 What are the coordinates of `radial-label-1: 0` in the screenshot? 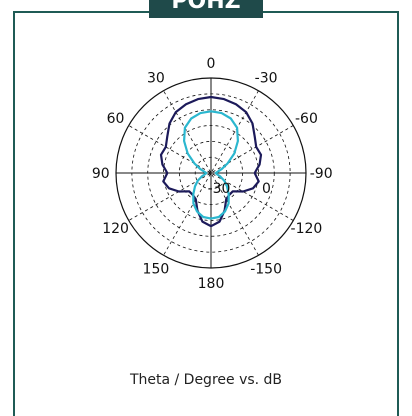 It's located at (266, 189).